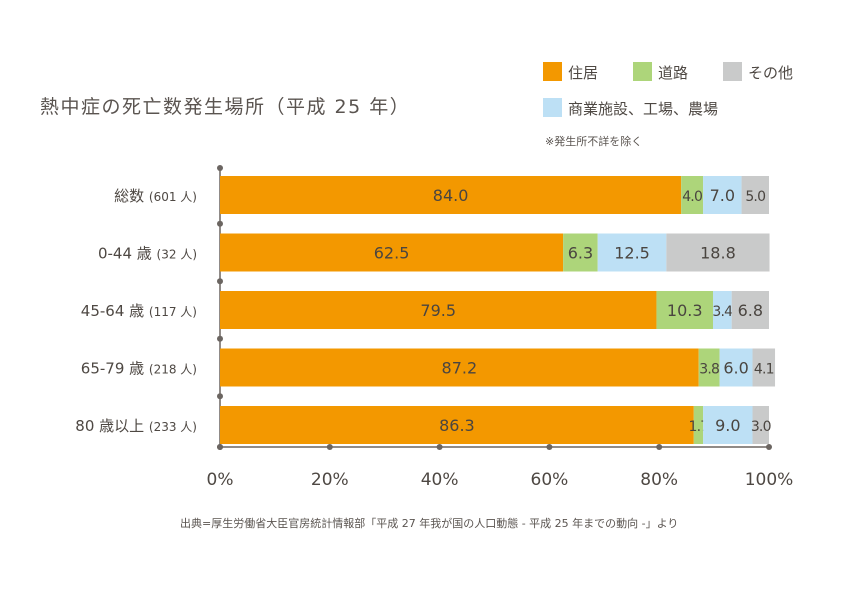 The image size is (842, 595). I want to click on x-tick-label: 20%, so click(330, 480).